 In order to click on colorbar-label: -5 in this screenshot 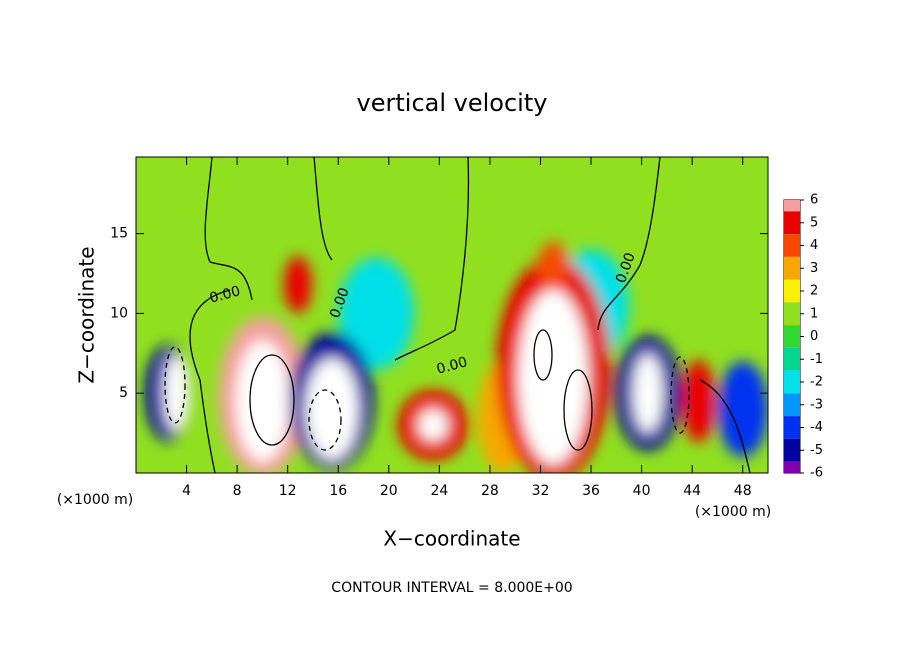, I will do `click(816, 450)`.